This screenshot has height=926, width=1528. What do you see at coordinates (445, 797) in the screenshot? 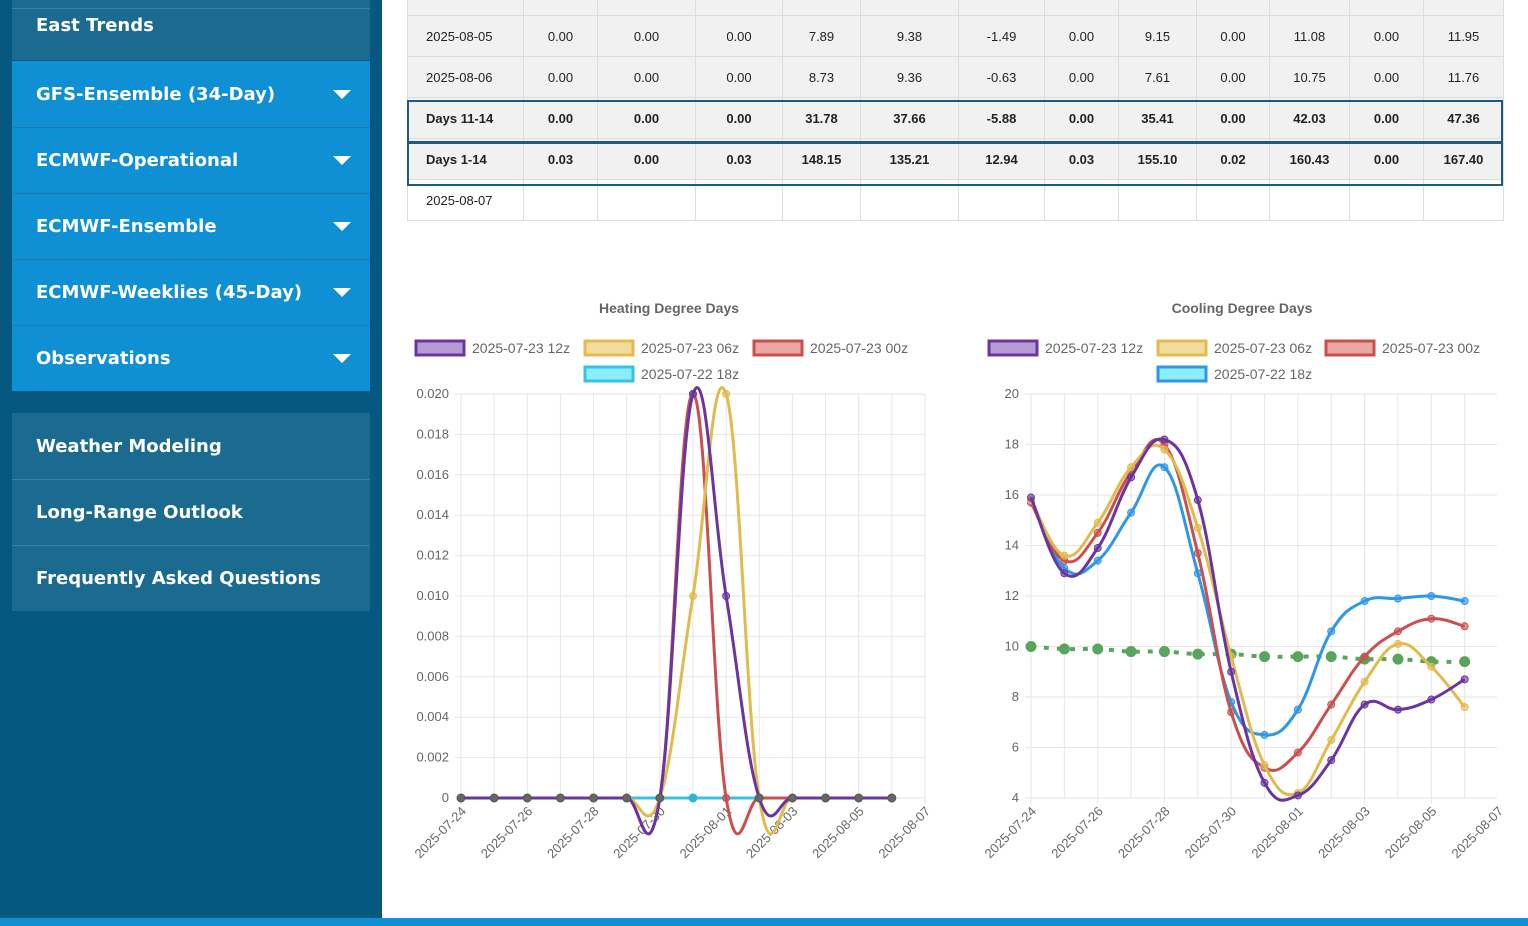
I see `y-tick-label: 0` at bounding box center [445, 797].